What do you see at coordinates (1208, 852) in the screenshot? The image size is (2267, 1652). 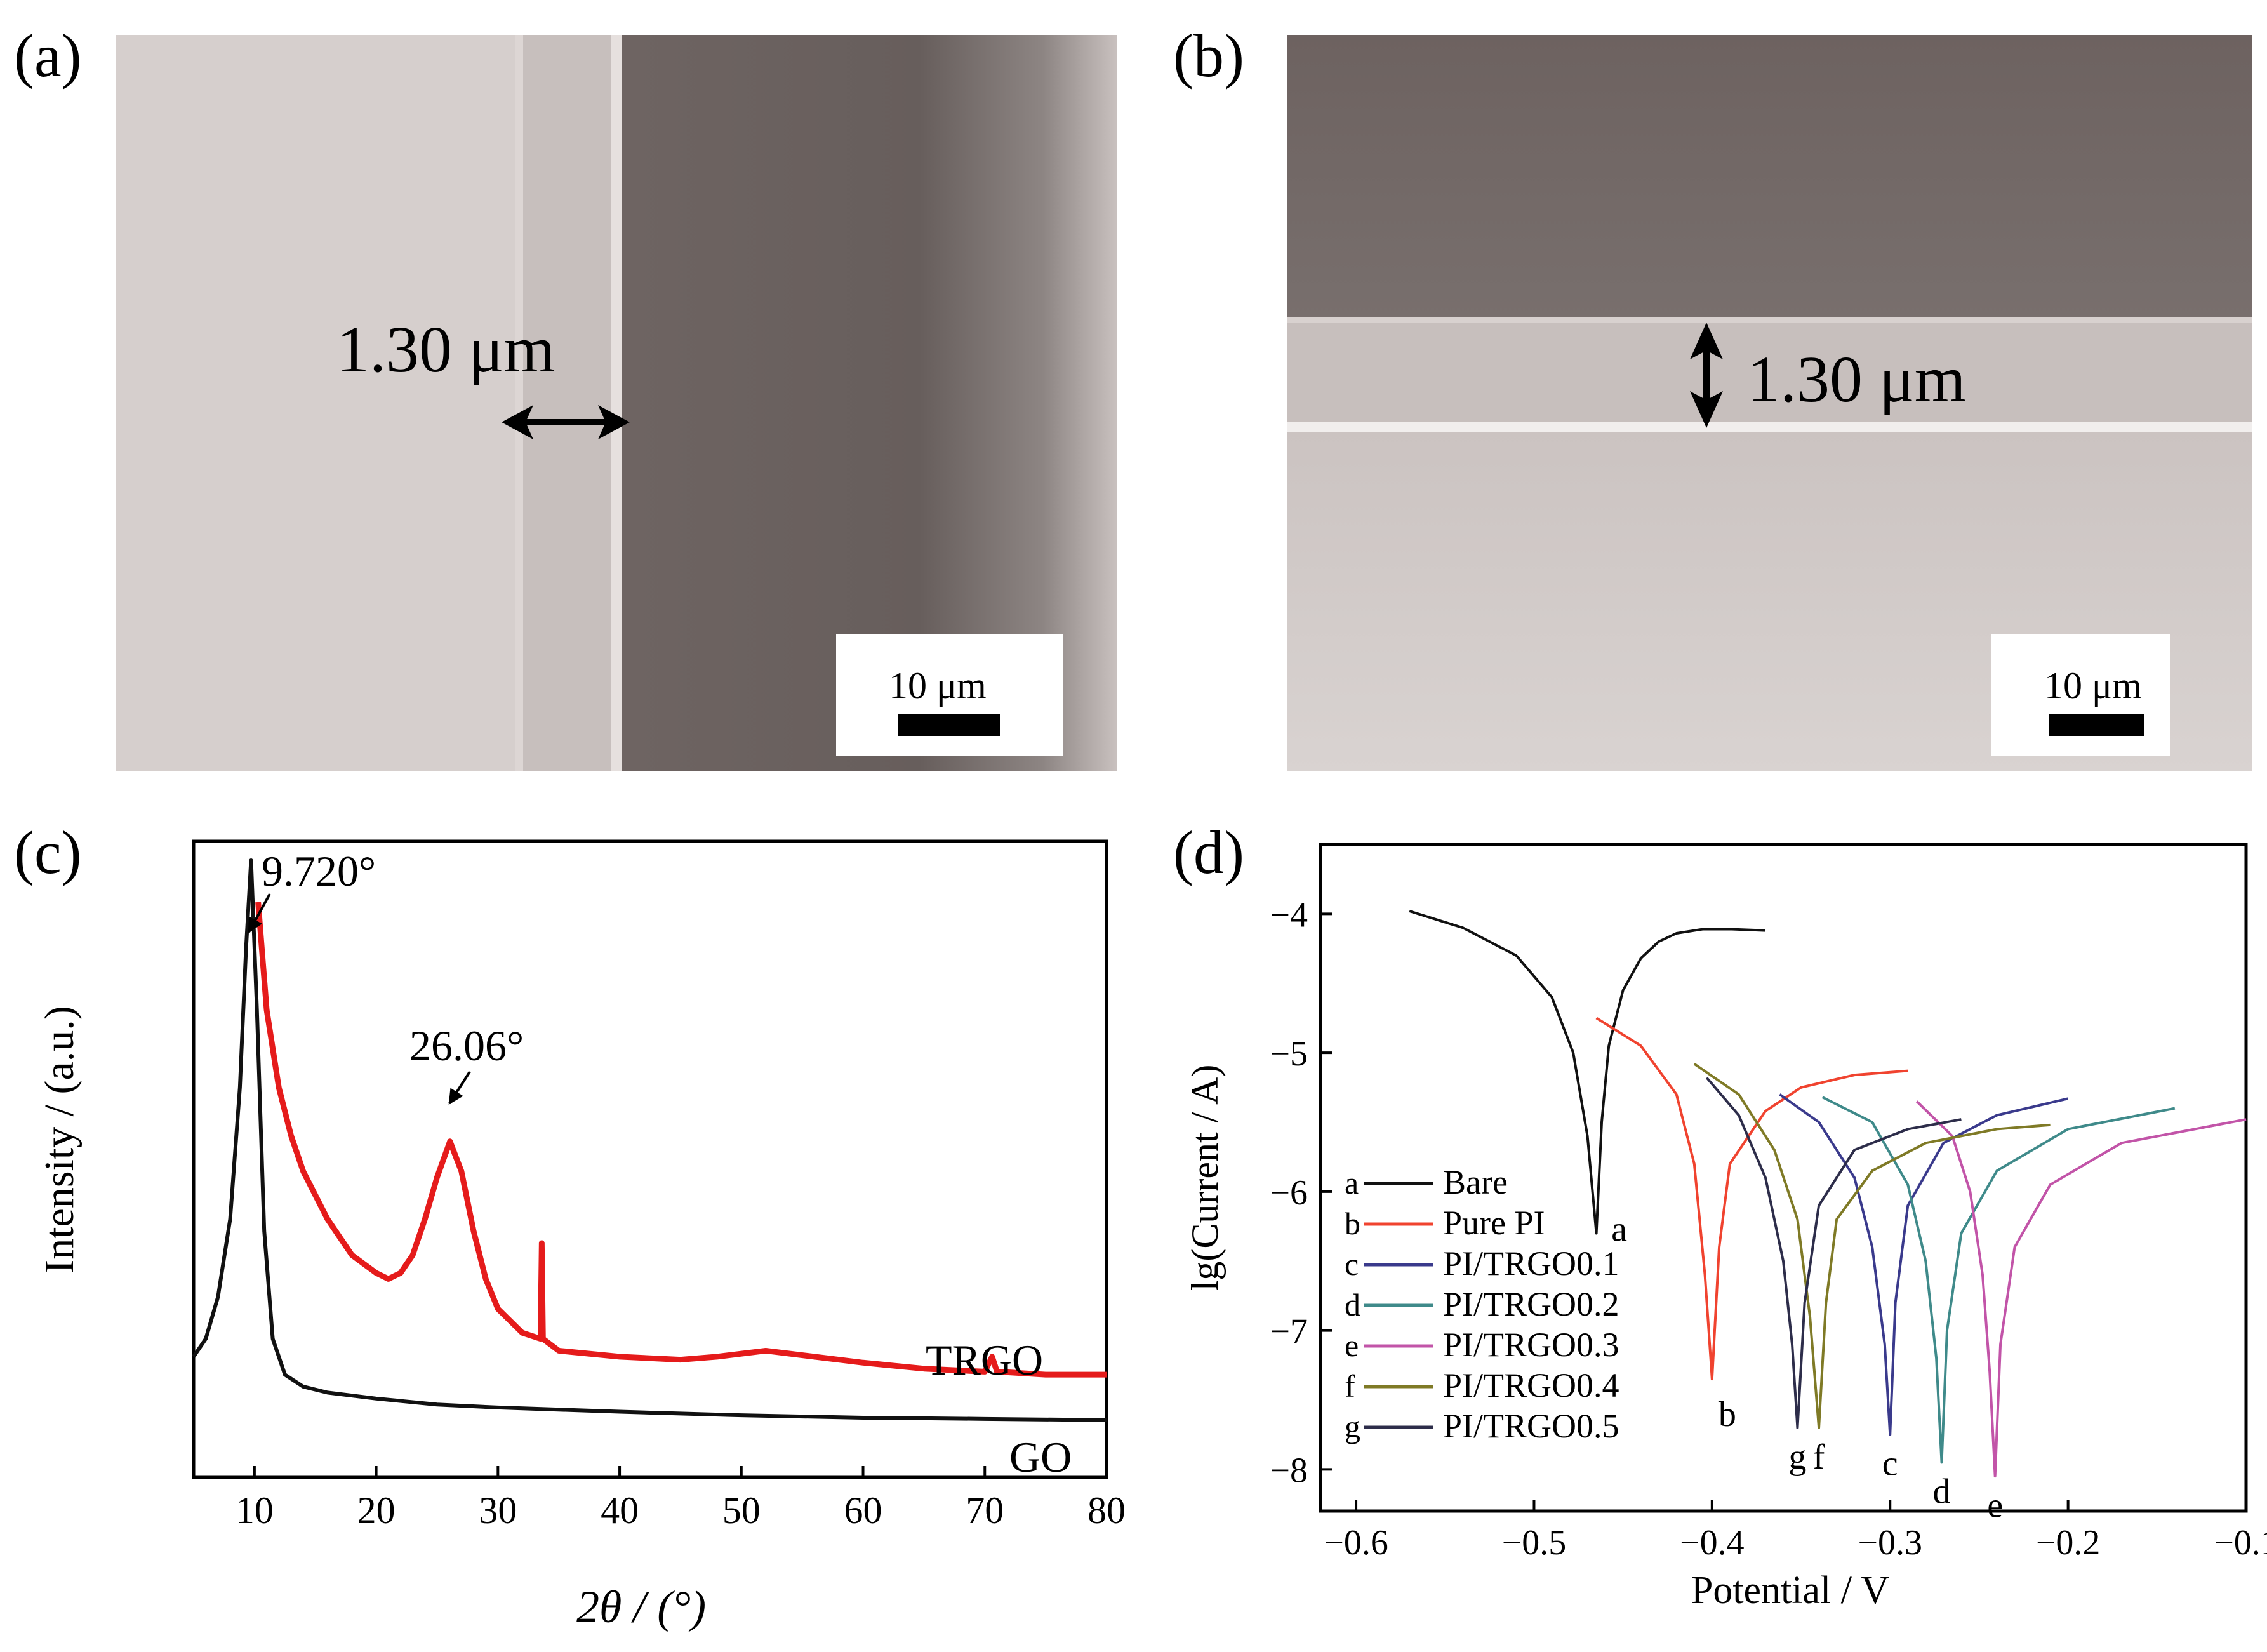 I see `panel-d-label: (d)` at bounding box center [1208, 852].